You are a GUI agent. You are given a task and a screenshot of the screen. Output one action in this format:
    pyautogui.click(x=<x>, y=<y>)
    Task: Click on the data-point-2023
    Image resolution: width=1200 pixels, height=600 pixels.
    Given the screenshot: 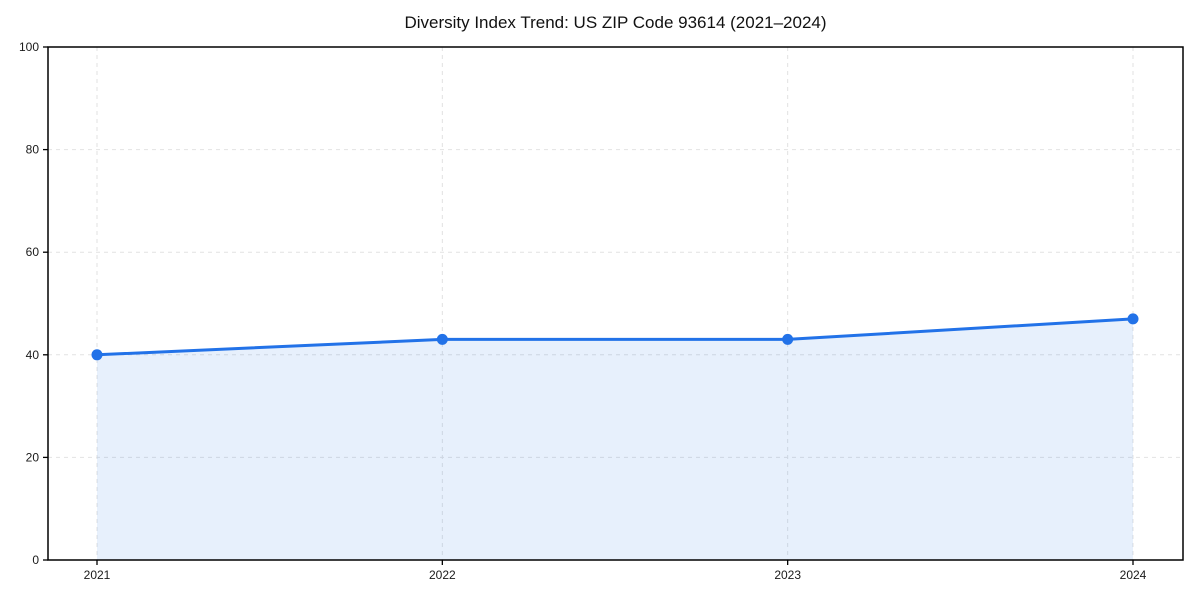 What is the action you would take?
    pyautogui.click(x=788, y=339)
    